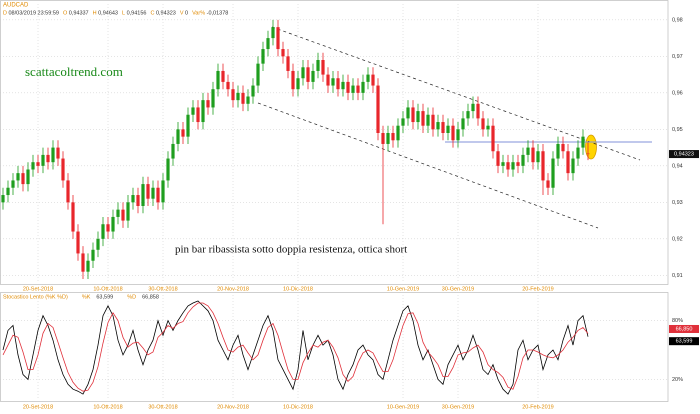  Describe the element at coordinates (16, 6) in the screenshot. I see `chart-title: AUDCAD` at that location.